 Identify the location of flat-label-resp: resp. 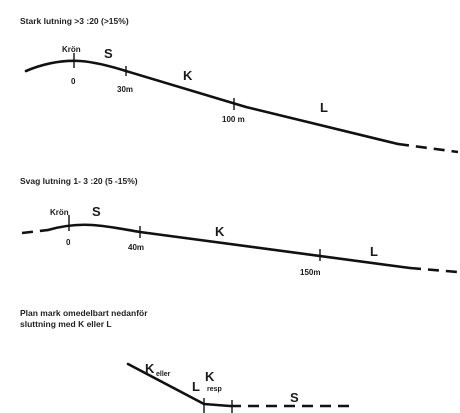
(214, 389).